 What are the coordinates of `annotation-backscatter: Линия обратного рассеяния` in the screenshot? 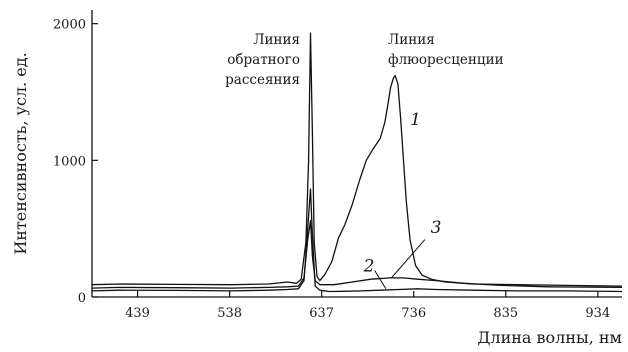 It's located at (262, 60).